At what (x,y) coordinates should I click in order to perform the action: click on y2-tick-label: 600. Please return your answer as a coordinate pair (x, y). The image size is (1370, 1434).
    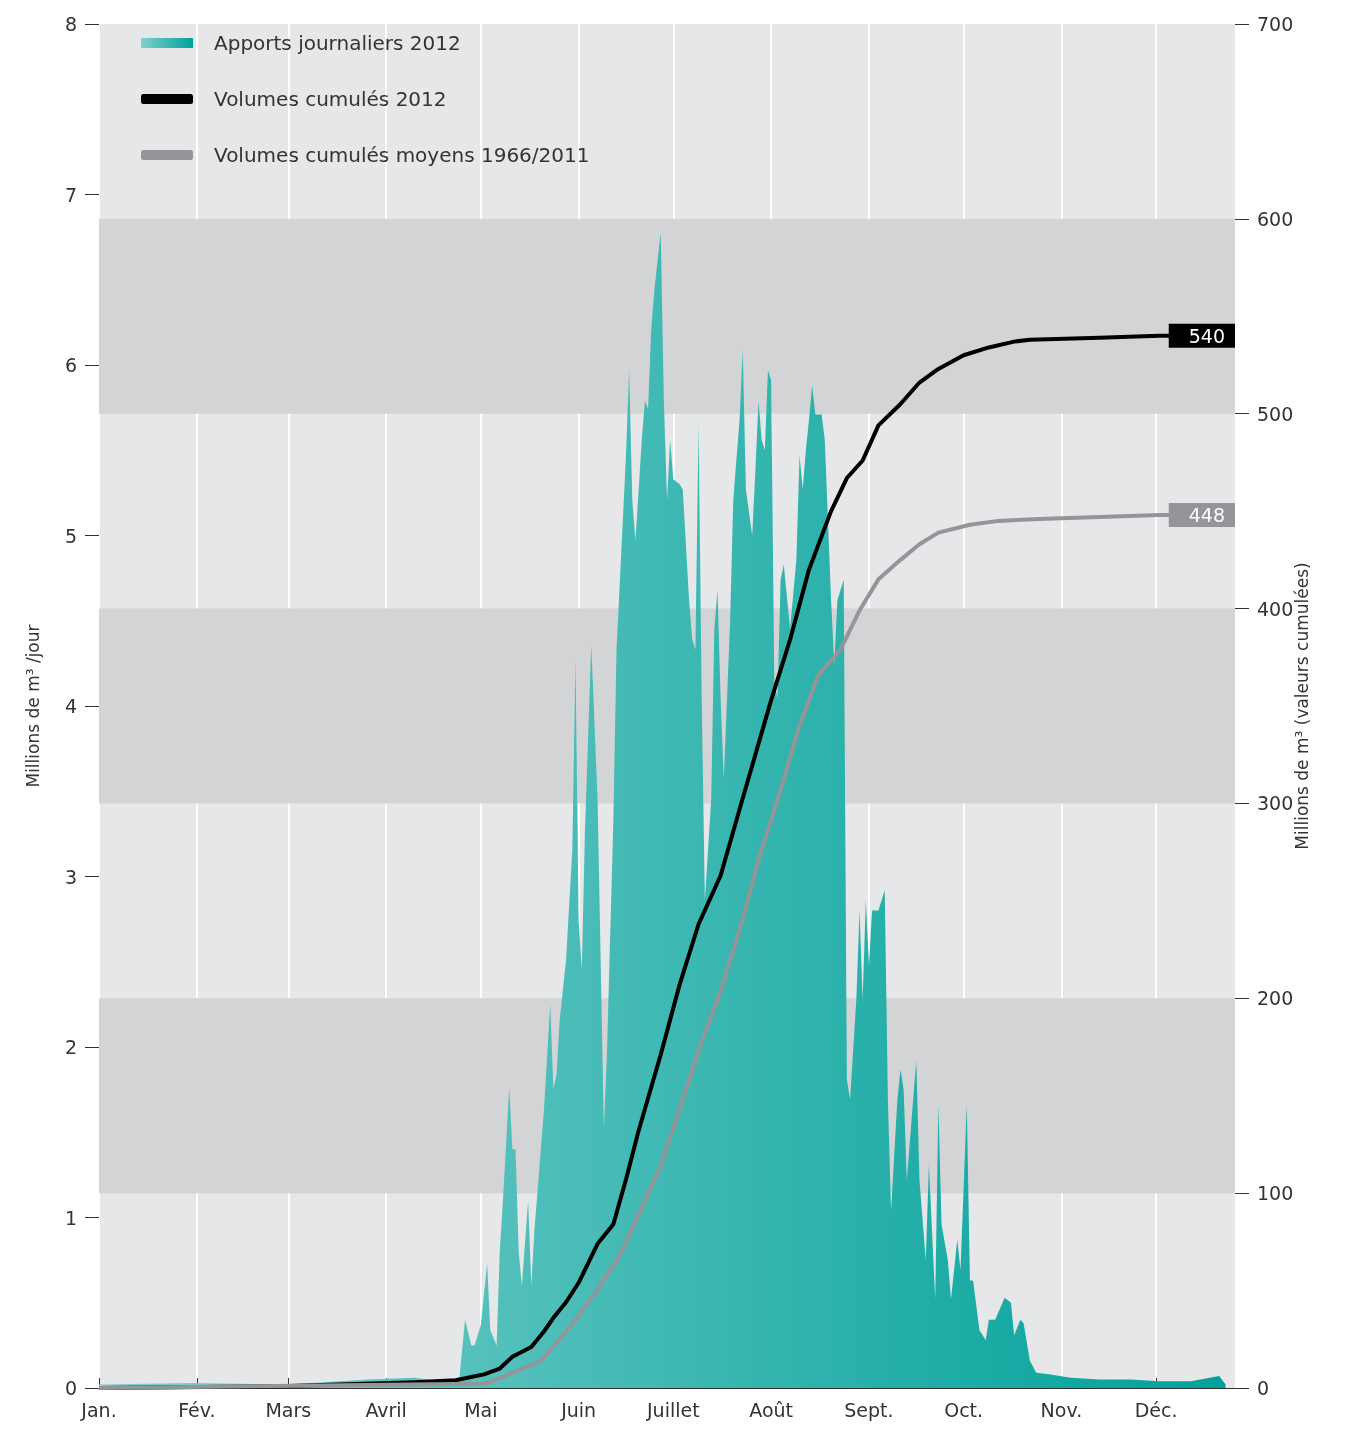
    Looking at the image, I should click on (1275, 218).